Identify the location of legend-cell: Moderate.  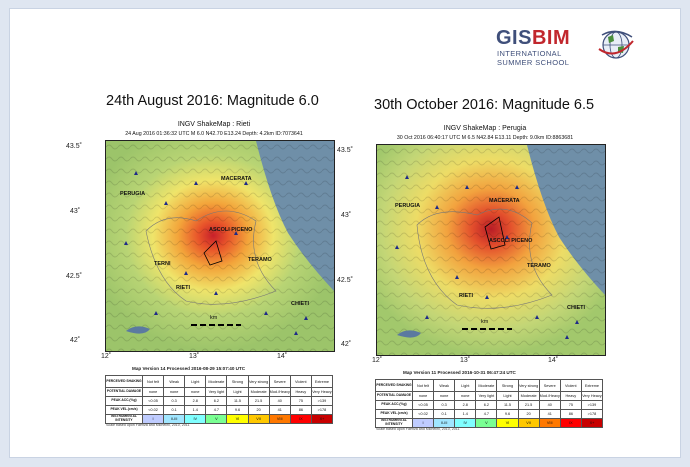
(486, 385).